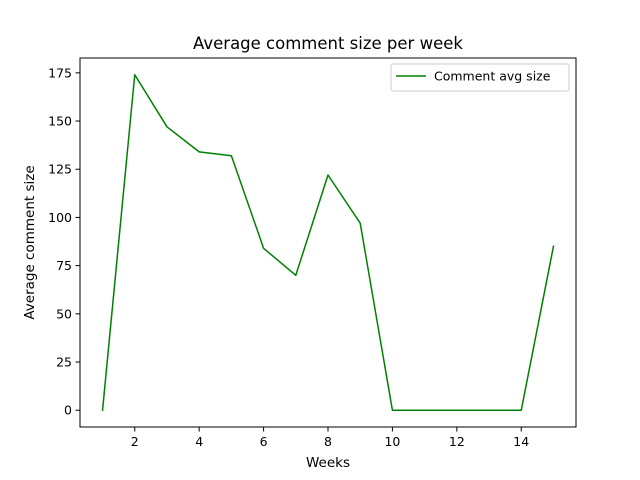 The image size is (640, 480). I want to click on x-axis-label: Weeks, so click(328, 463).